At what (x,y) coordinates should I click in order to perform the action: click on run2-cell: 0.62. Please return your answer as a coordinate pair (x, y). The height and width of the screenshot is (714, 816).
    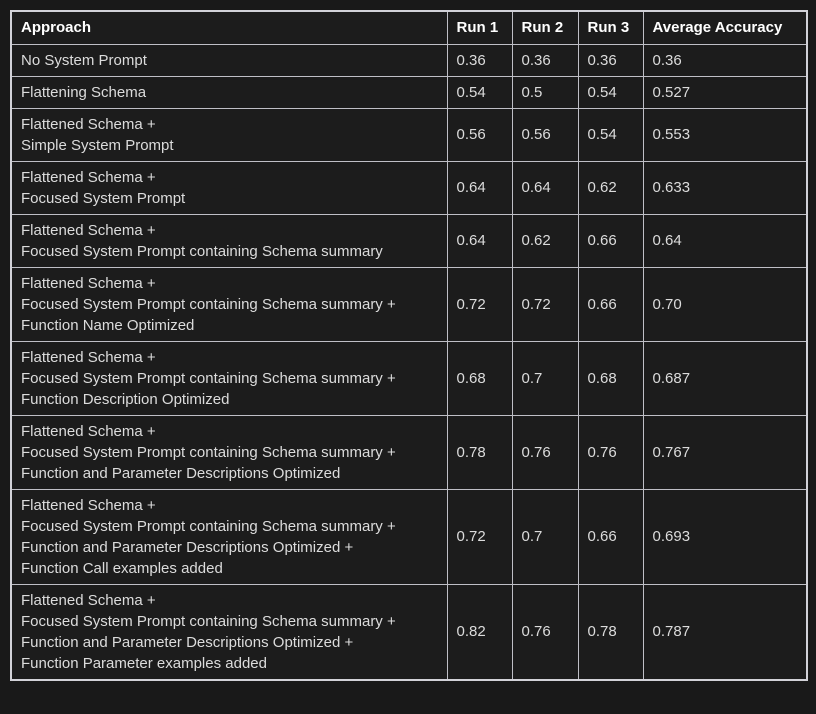
    Looking at the image, I should click on (545, 240).